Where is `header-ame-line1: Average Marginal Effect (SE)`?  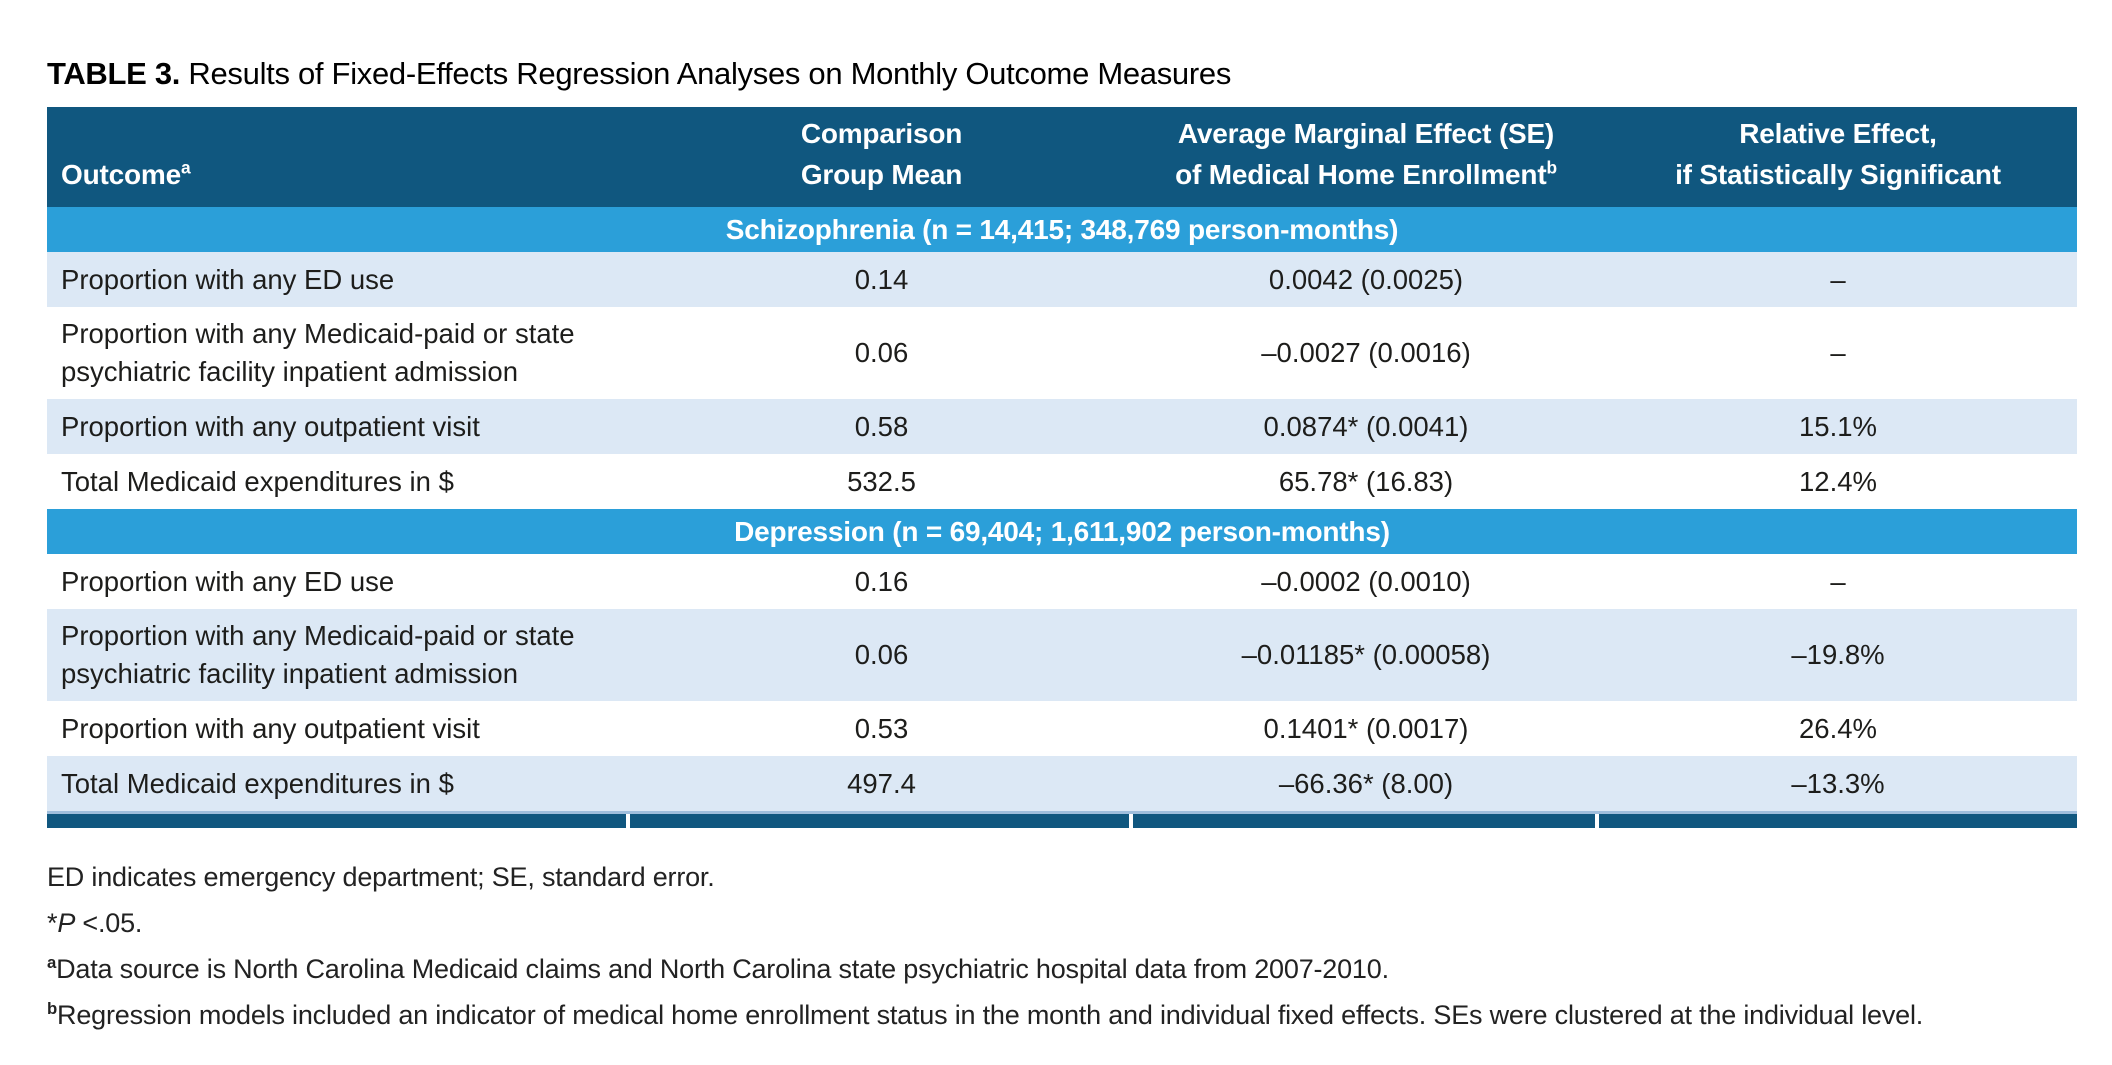 header-ame-line1: Average Marginal Effect (SE) is located at coordinates (1366, 133).